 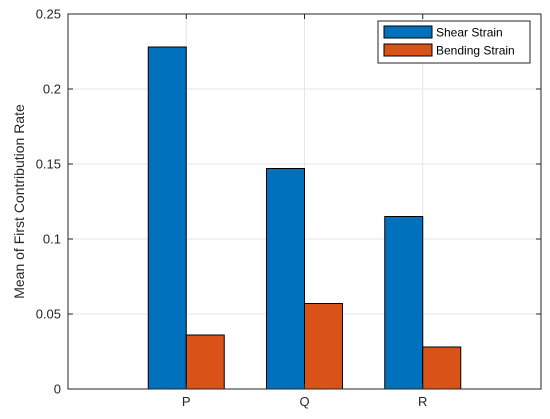 I want to click on bar-bending-strain-r, so click(x=442, y=368).